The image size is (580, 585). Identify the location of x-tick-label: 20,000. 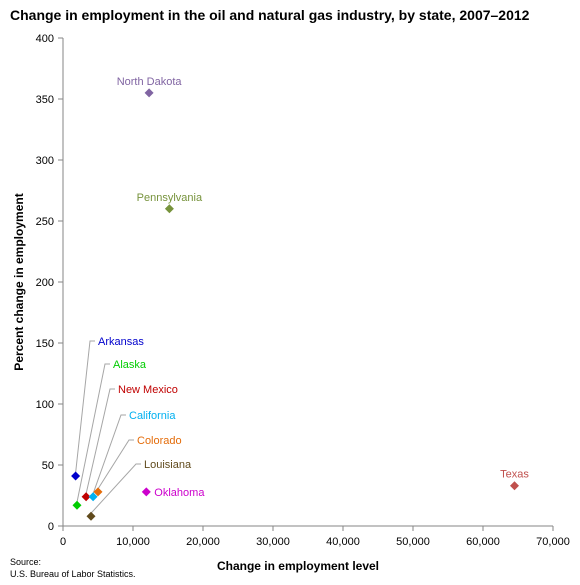
(203, 542).